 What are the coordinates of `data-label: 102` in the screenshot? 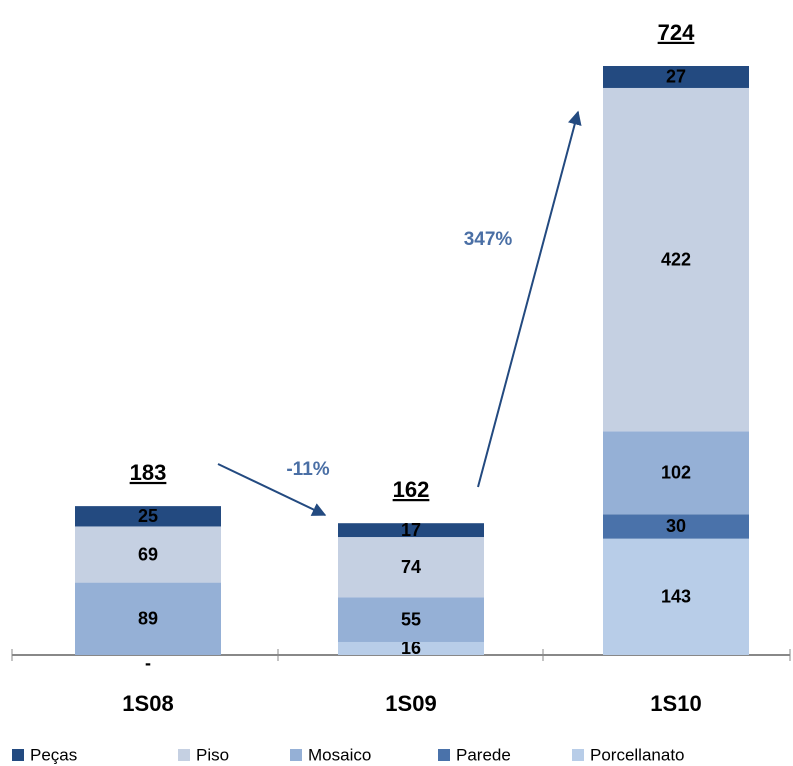 It's located at (676, 473).